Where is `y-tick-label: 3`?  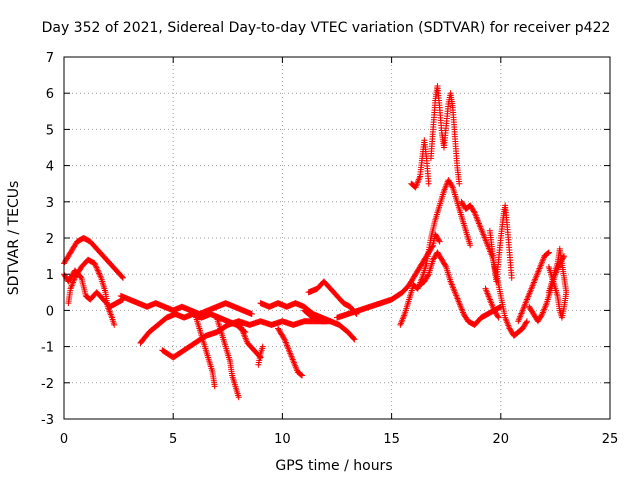 y-tick-label: 3 is located at coordinates (50, 203).